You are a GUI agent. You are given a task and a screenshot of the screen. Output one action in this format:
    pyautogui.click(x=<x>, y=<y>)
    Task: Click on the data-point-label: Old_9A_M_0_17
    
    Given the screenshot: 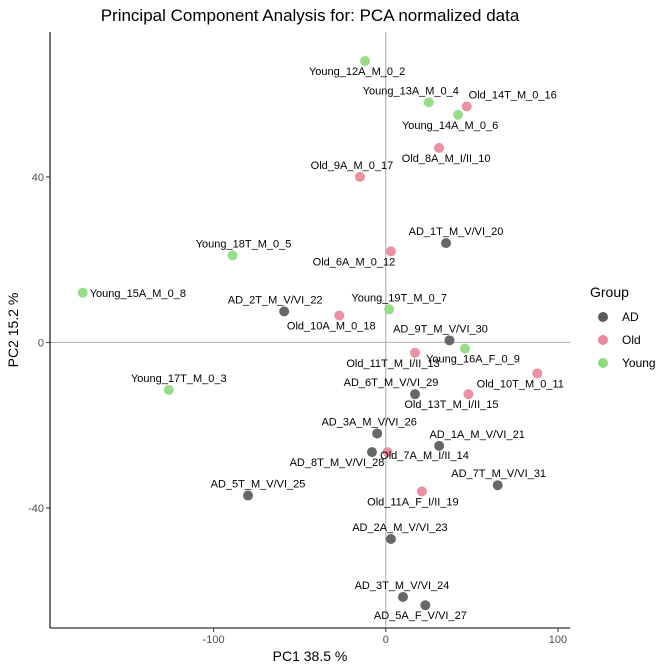 What is the action you would take?
    pyautogui.click(x=352, y=166)
    